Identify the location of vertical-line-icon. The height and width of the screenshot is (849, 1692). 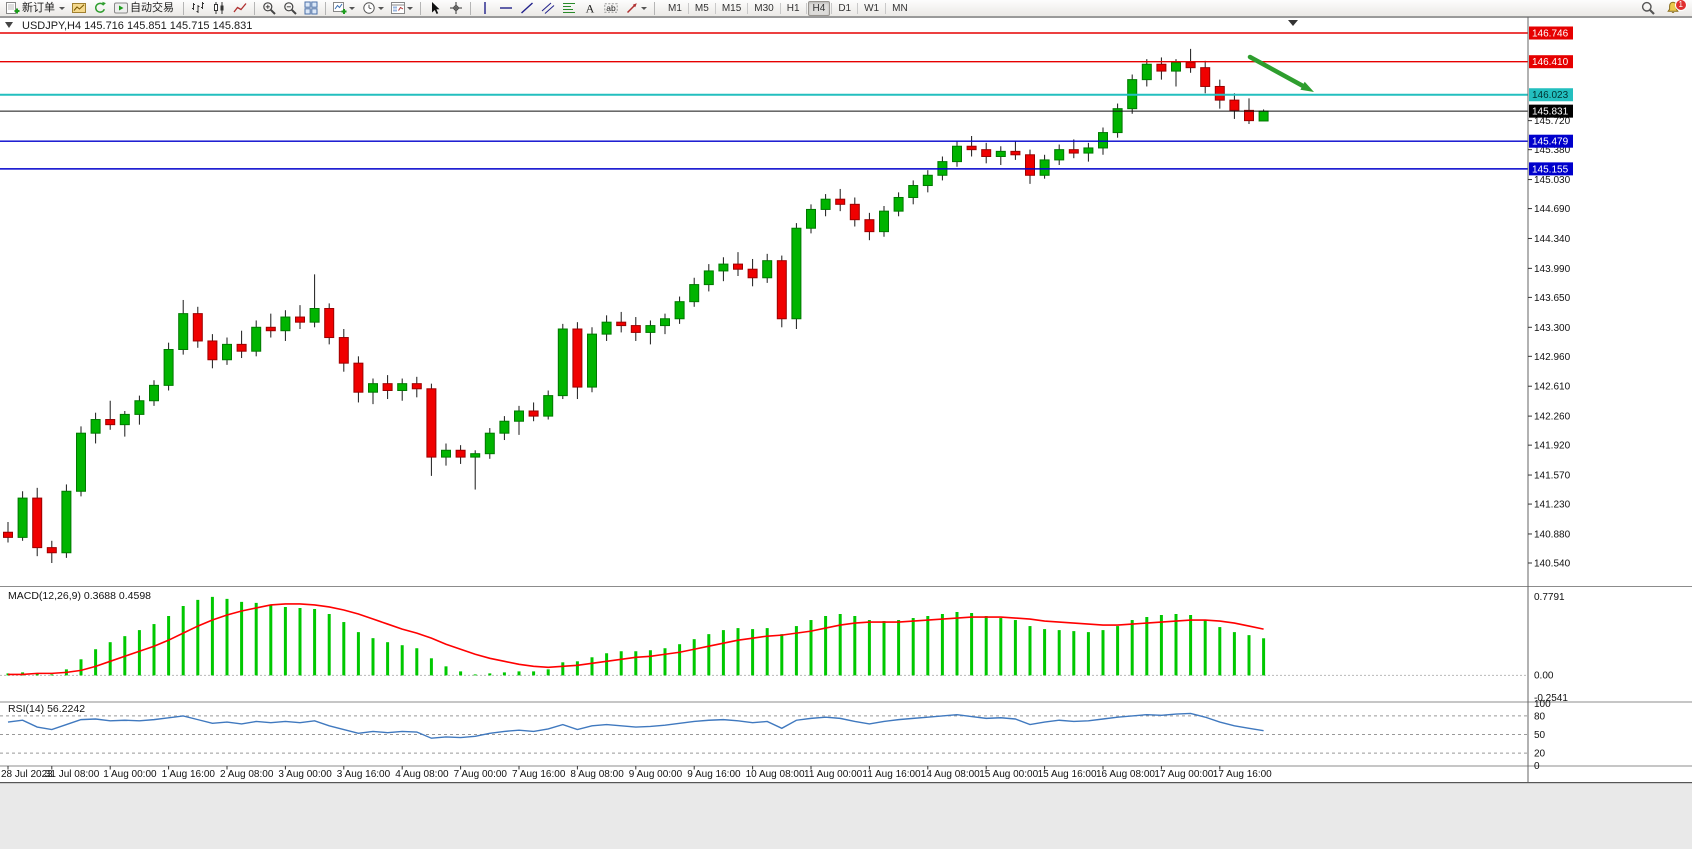
(485, 8).